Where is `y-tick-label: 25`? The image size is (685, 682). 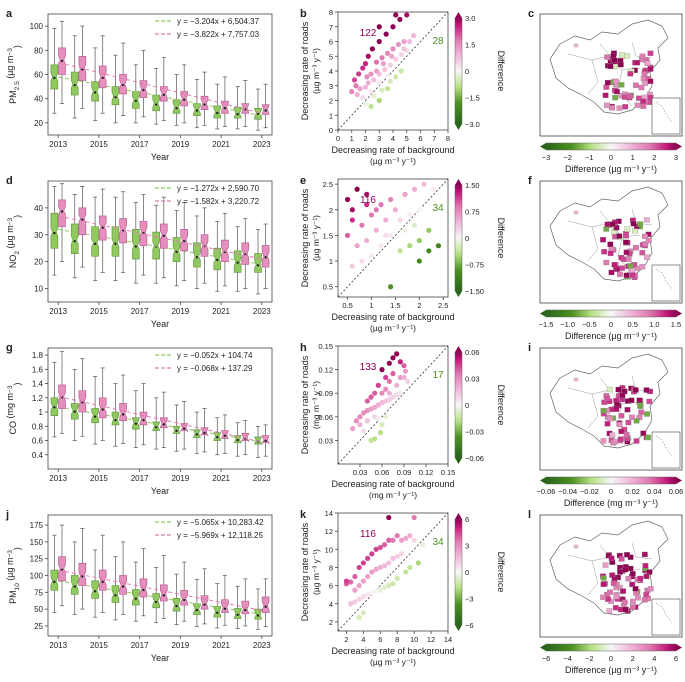
y-tick-label: 25 is located at coordinates (38, 626).